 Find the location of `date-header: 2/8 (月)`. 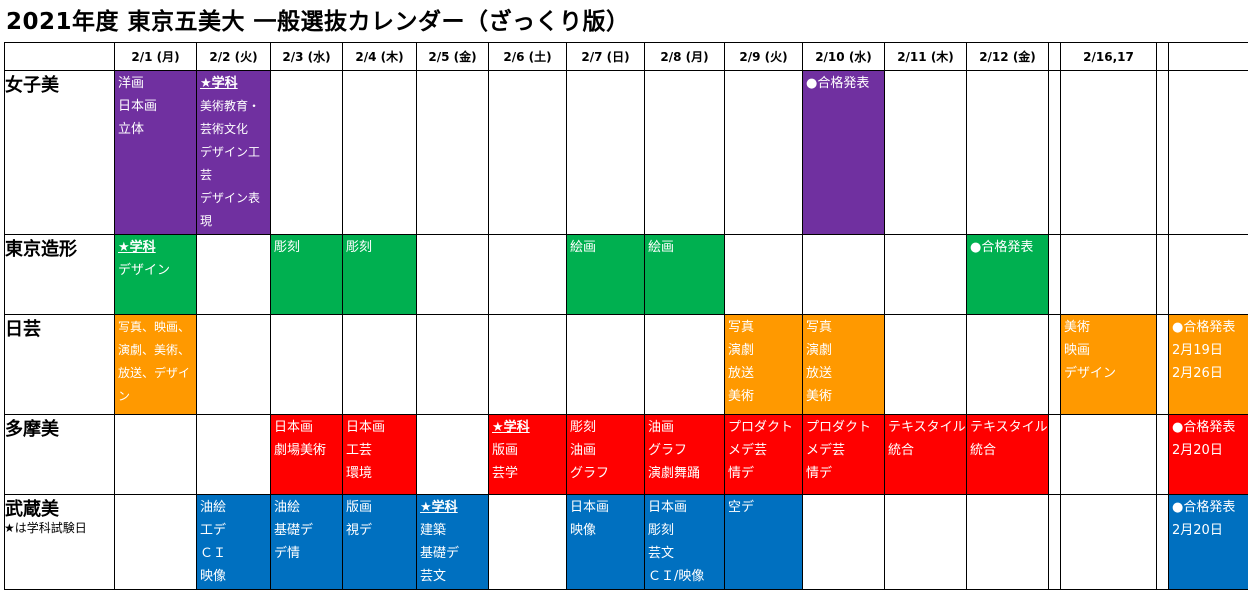

date-header: 2/8 (月) is located at coordinates (685, 57).